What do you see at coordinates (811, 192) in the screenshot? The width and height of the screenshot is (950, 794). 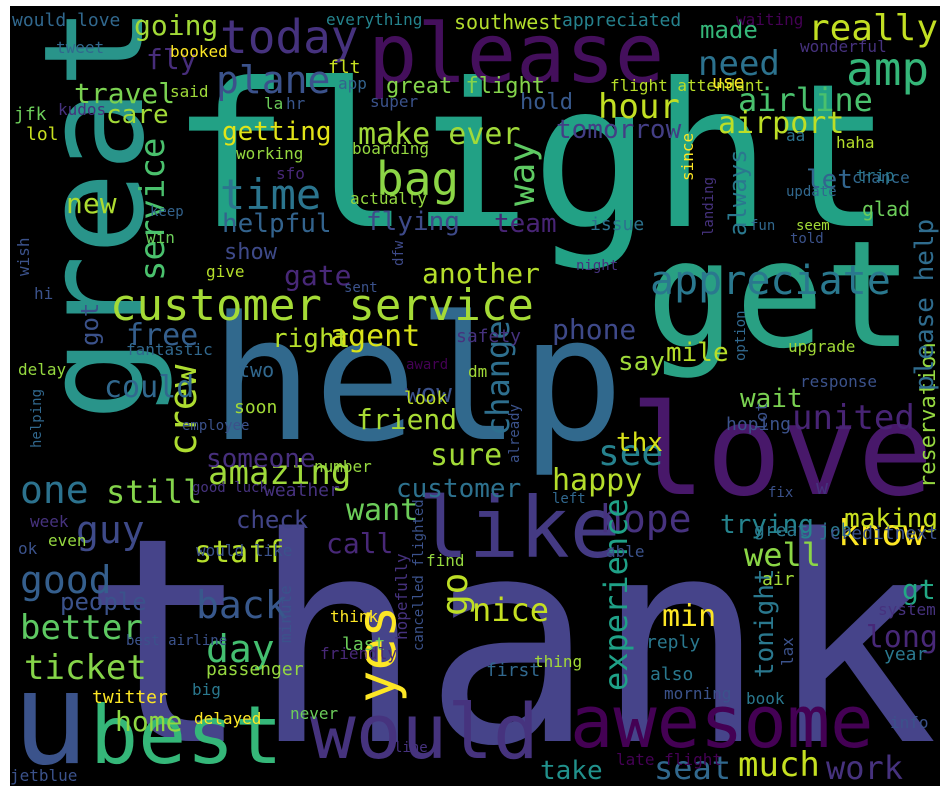 I see `cloud-word: update` at bounding box center [811, 192].